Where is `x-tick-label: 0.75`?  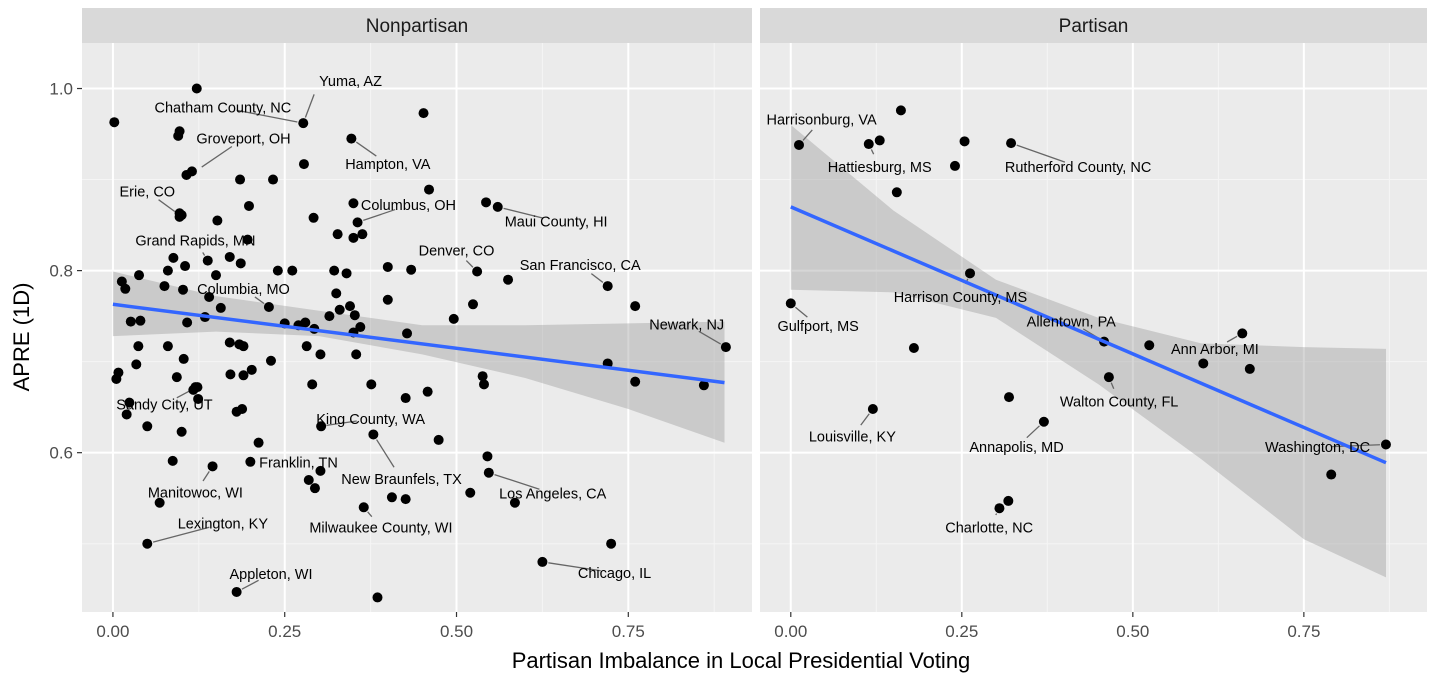 x-tick-label: 0.75 is located at coordinates (1303, 631).